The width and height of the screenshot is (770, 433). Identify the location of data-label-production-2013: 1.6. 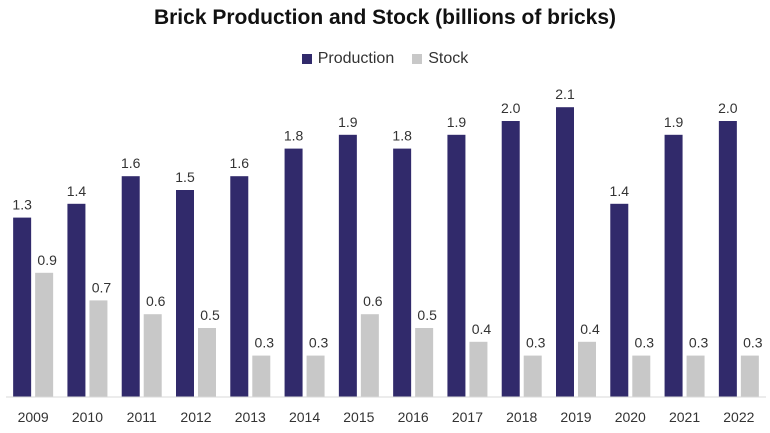
(240, 163).